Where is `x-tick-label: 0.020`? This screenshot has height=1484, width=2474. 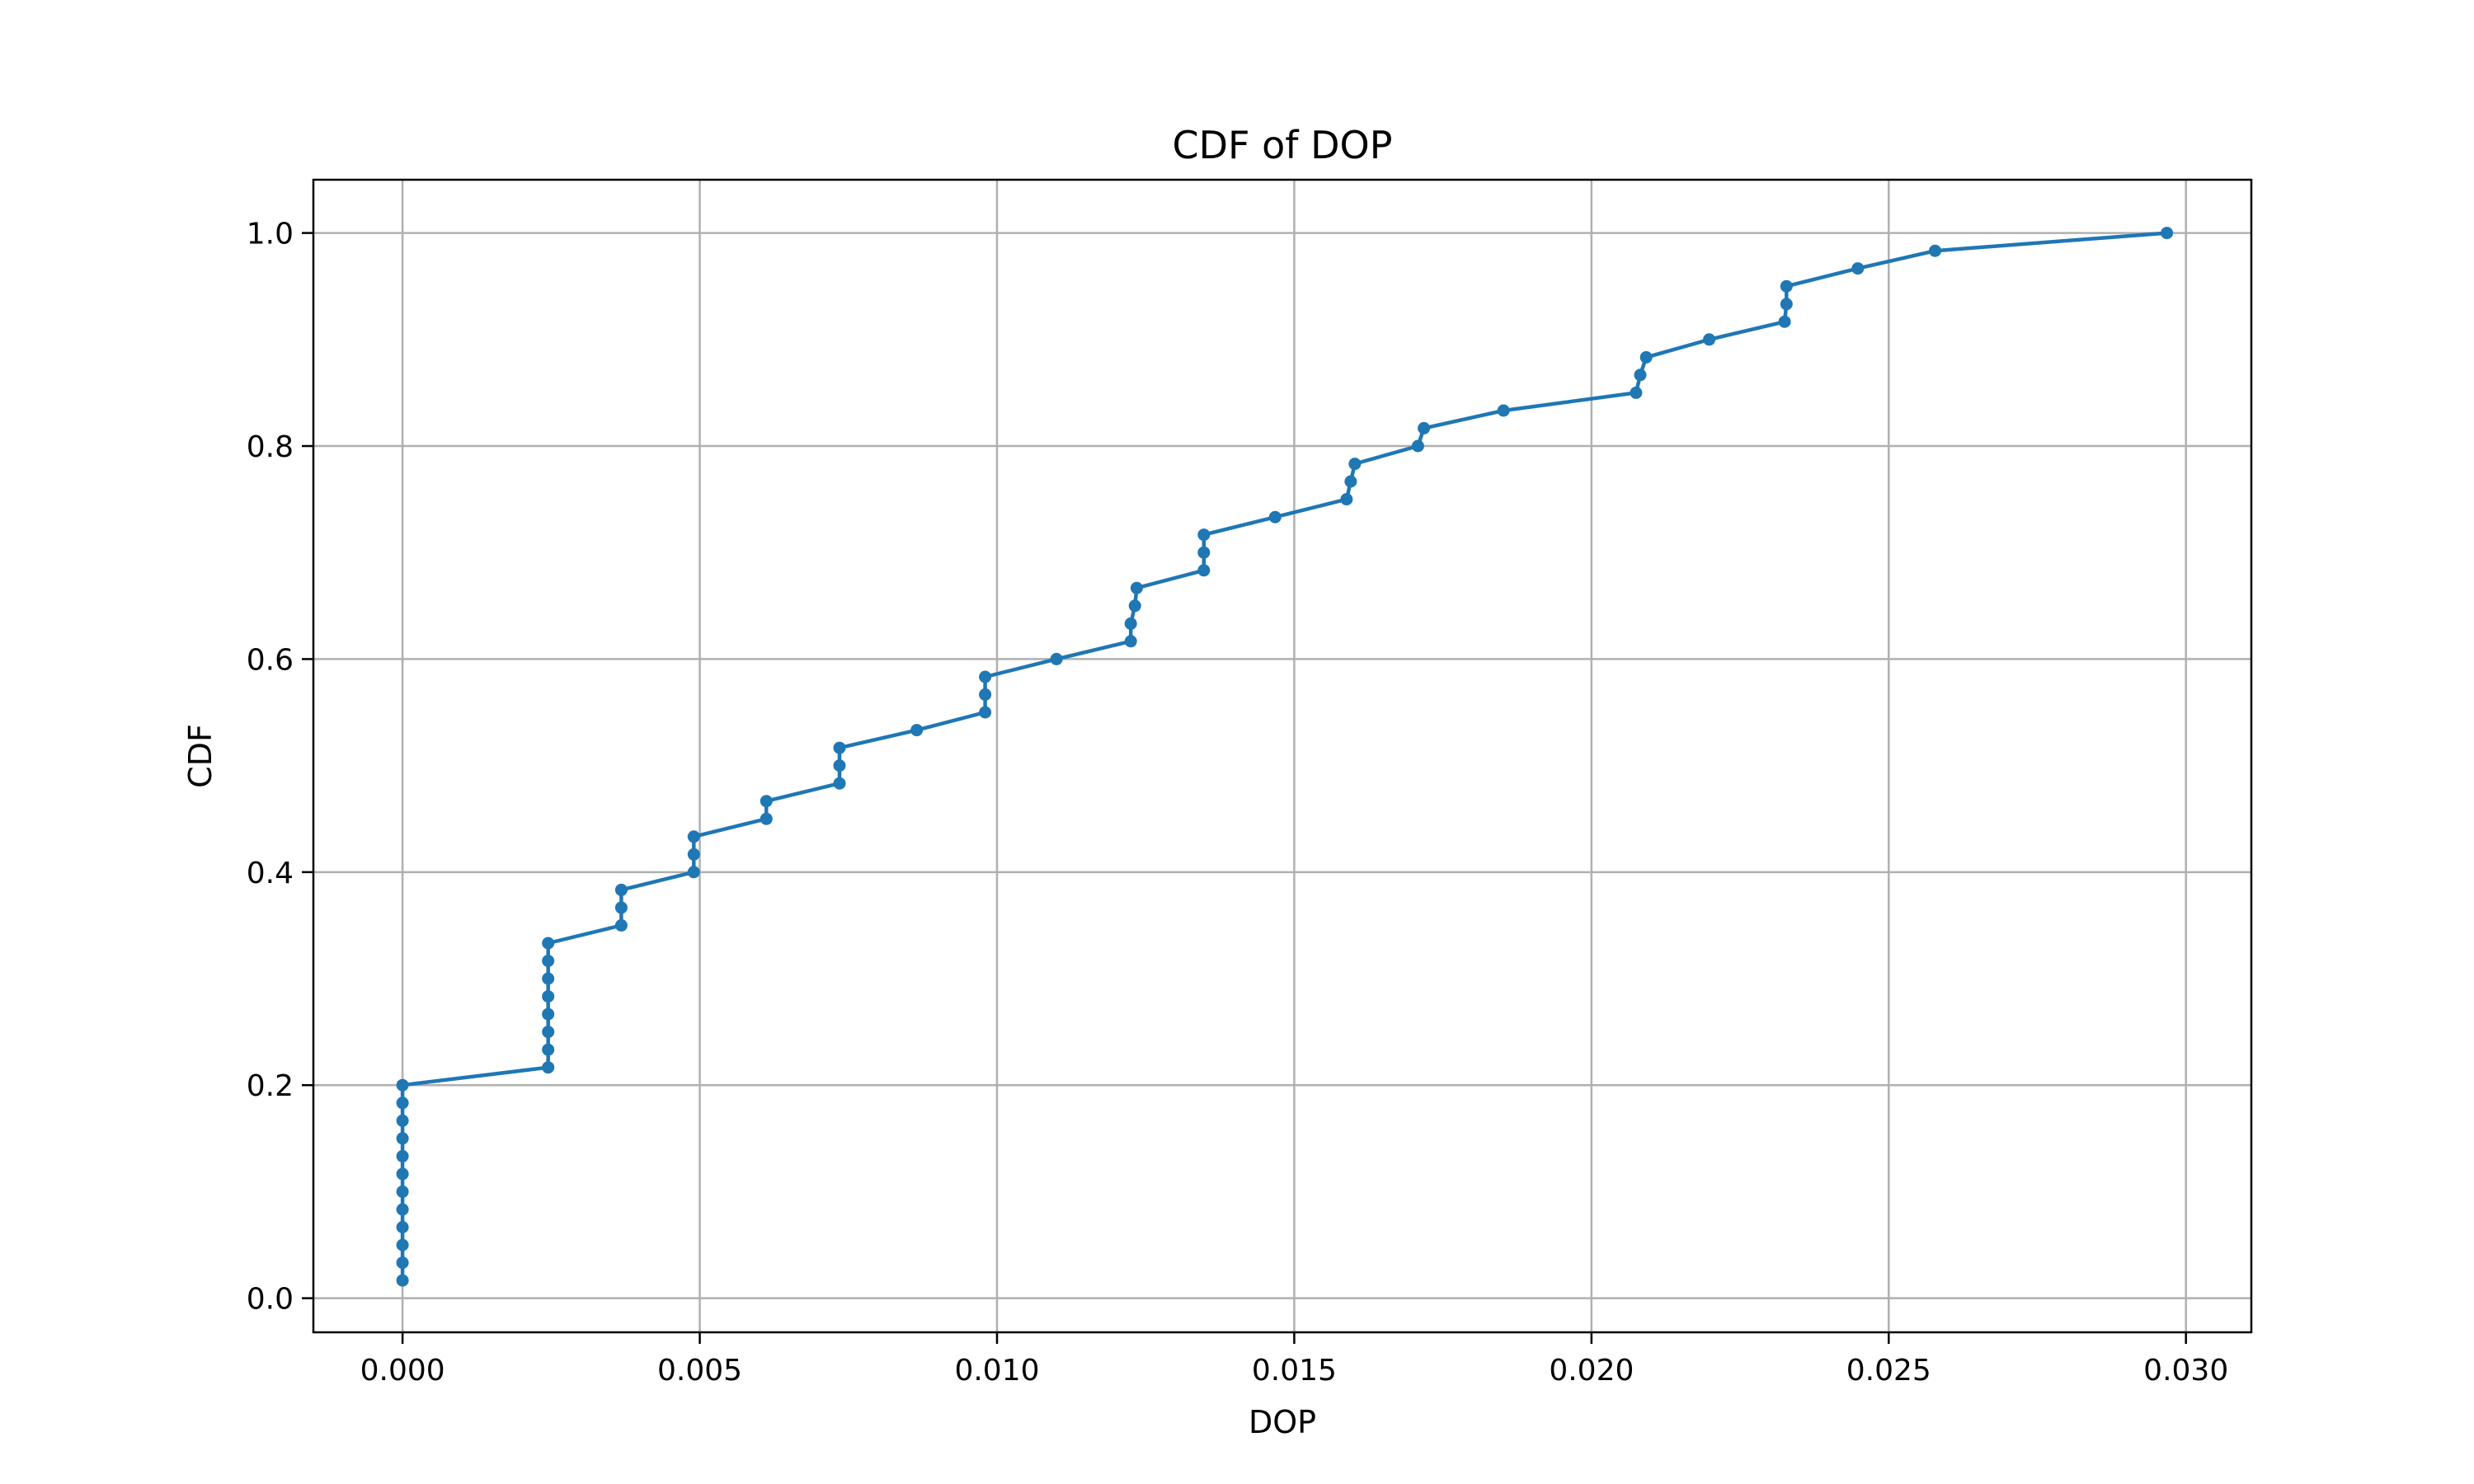 x-tick-label: 0.020 is located at coordinates (1591, 1371).